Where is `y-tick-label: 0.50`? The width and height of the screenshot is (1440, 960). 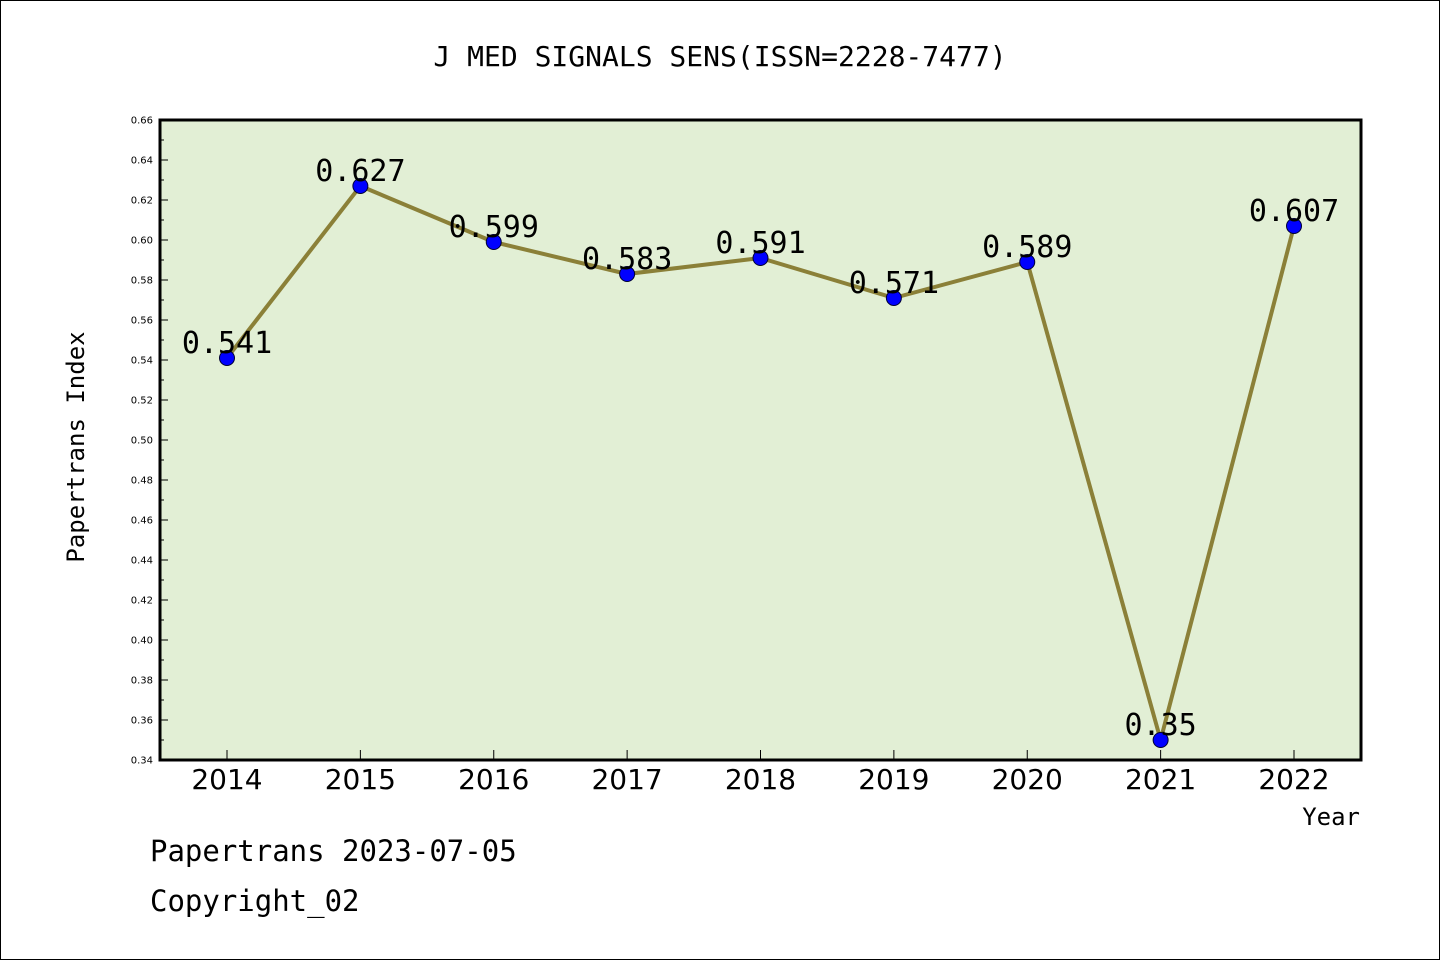 y-tick-label: 0.50 is located at coordinates (142, 441).